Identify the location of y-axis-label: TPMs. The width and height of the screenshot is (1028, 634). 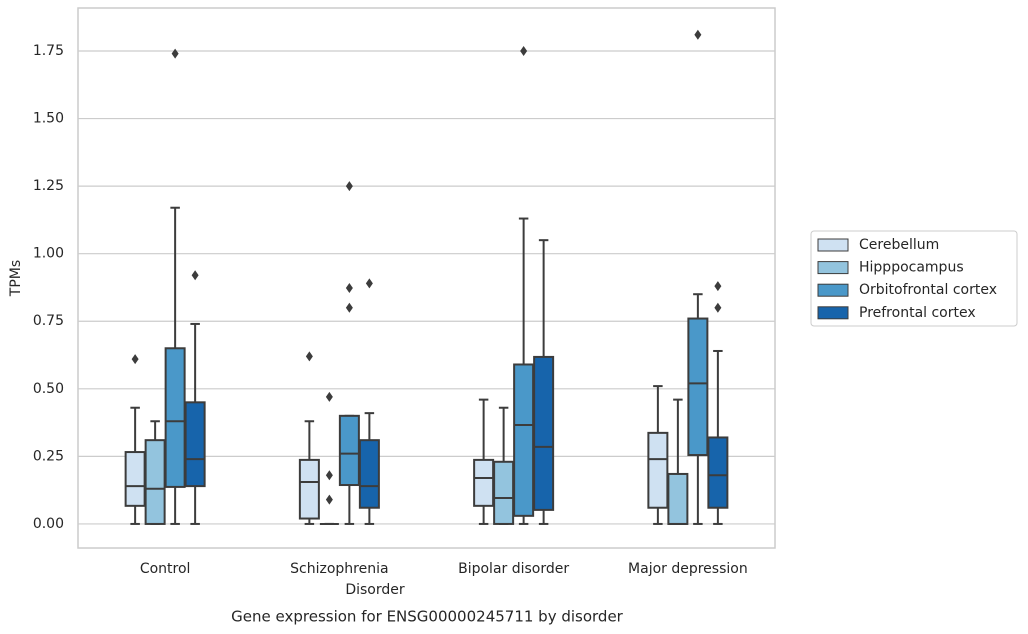
(16, 278).